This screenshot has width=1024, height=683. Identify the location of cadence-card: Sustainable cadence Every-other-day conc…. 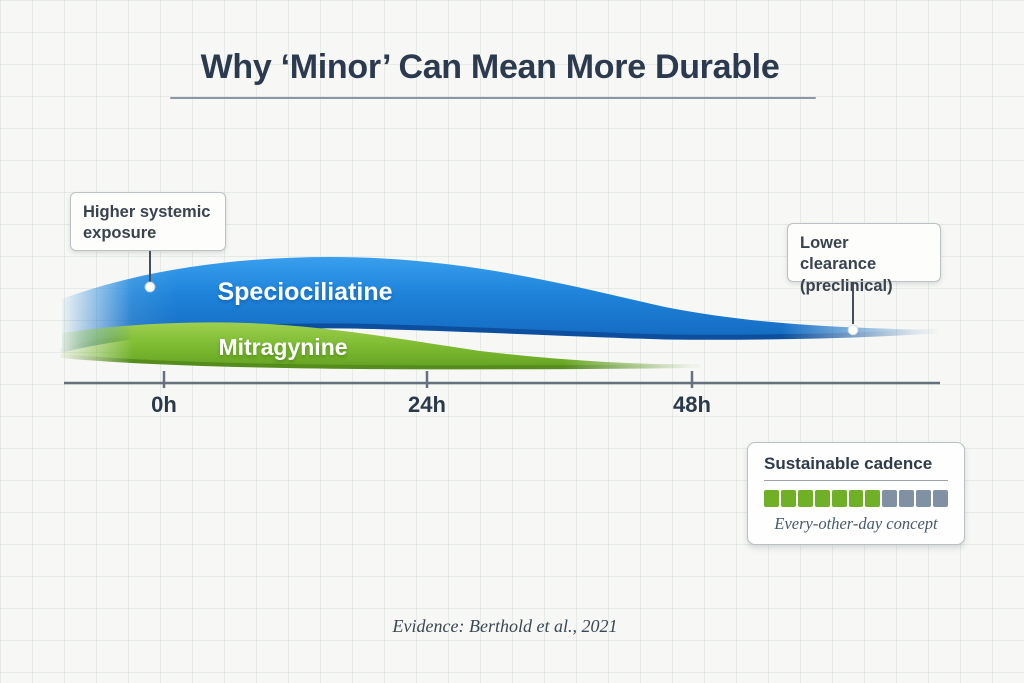
(856, 493).